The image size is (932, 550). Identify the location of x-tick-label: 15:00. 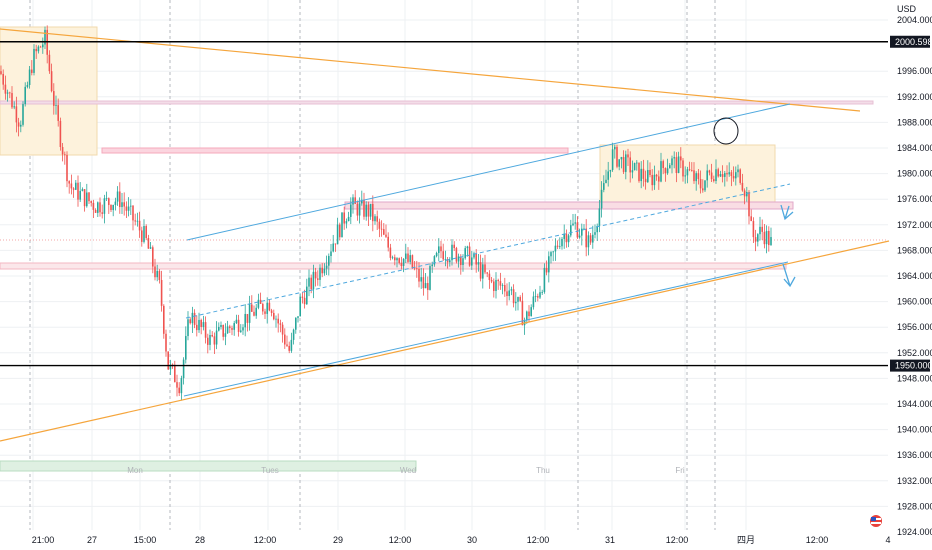
(145, 540).